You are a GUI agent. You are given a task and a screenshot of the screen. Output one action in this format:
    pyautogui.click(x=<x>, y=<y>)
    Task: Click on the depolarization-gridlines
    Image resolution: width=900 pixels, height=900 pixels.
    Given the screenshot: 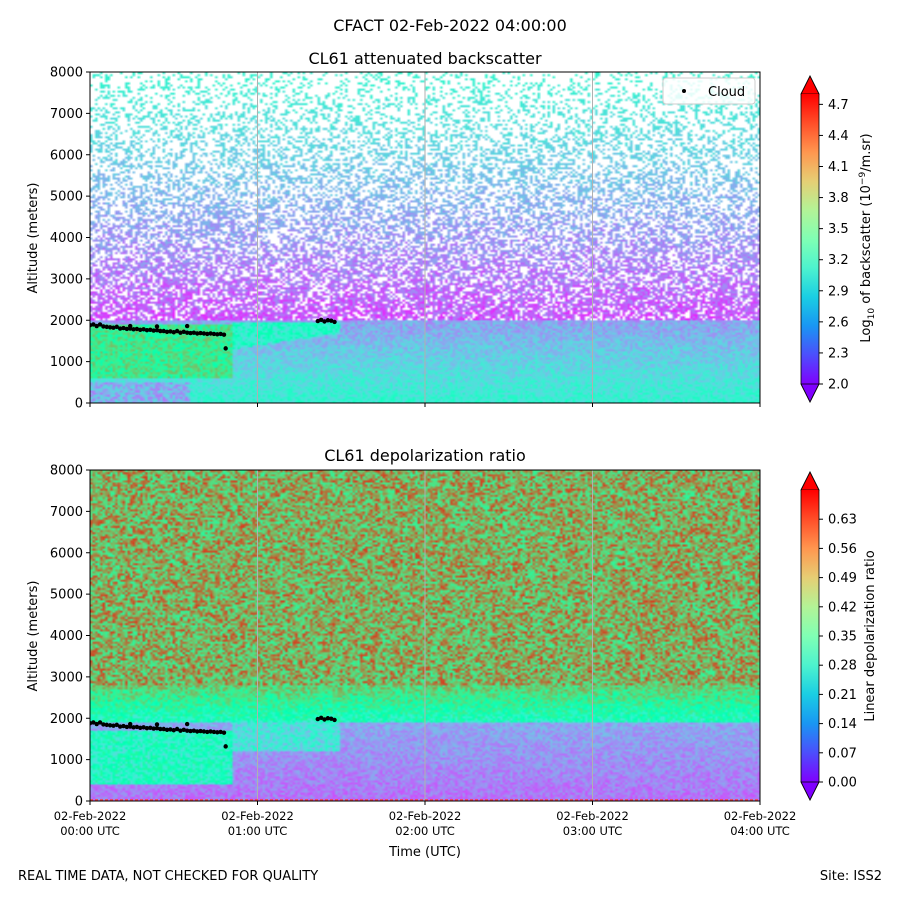 What is the action you would take?
    pyautogui.click(x=425, y=635)
    